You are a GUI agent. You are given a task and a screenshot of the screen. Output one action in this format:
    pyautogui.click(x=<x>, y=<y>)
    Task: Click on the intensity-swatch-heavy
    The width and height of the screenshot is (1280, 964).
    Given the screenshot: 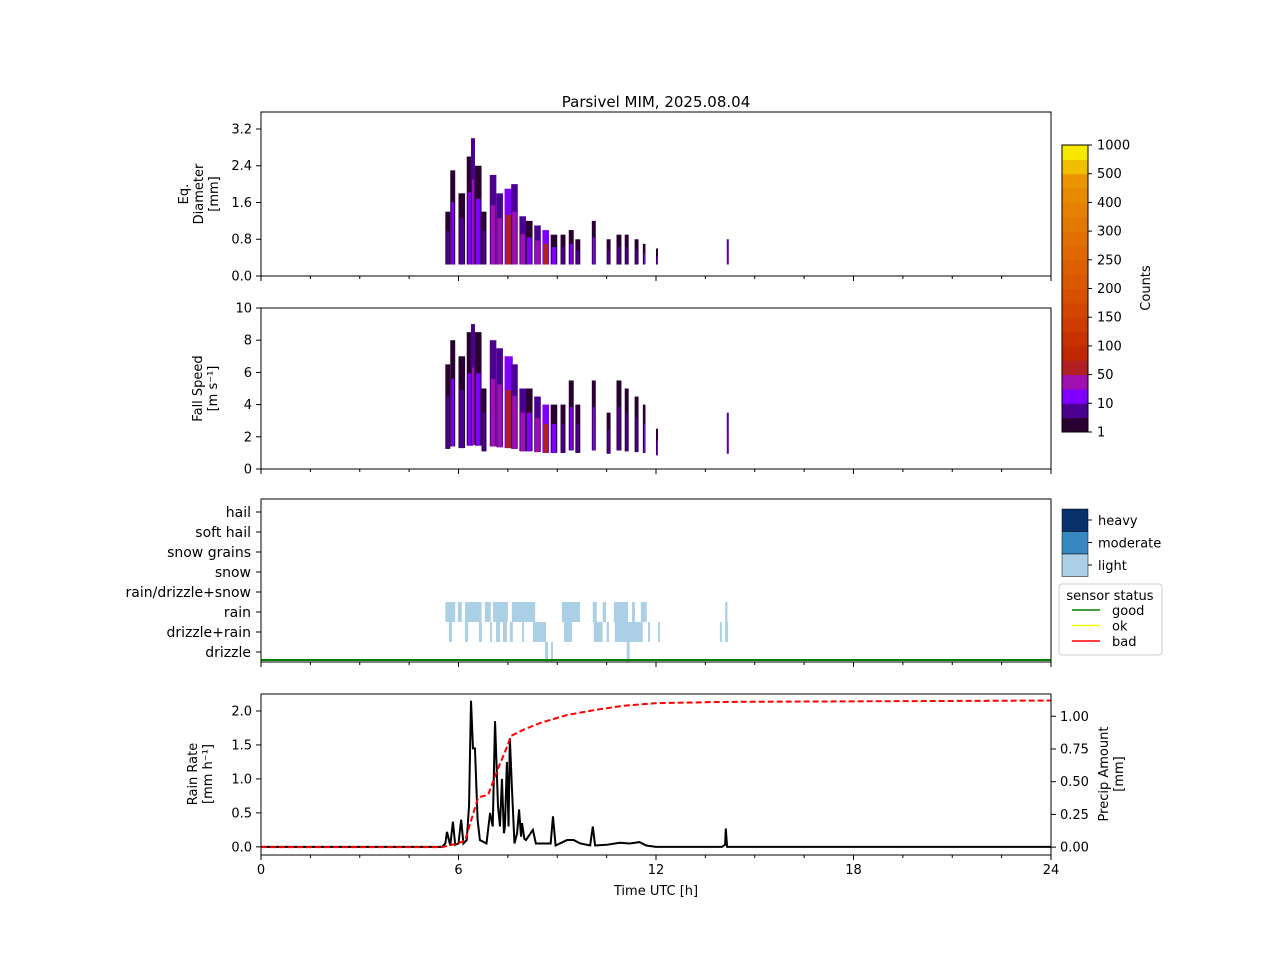 What is the action you would take?
    pyautogui.click(x=1075, y=520)
    